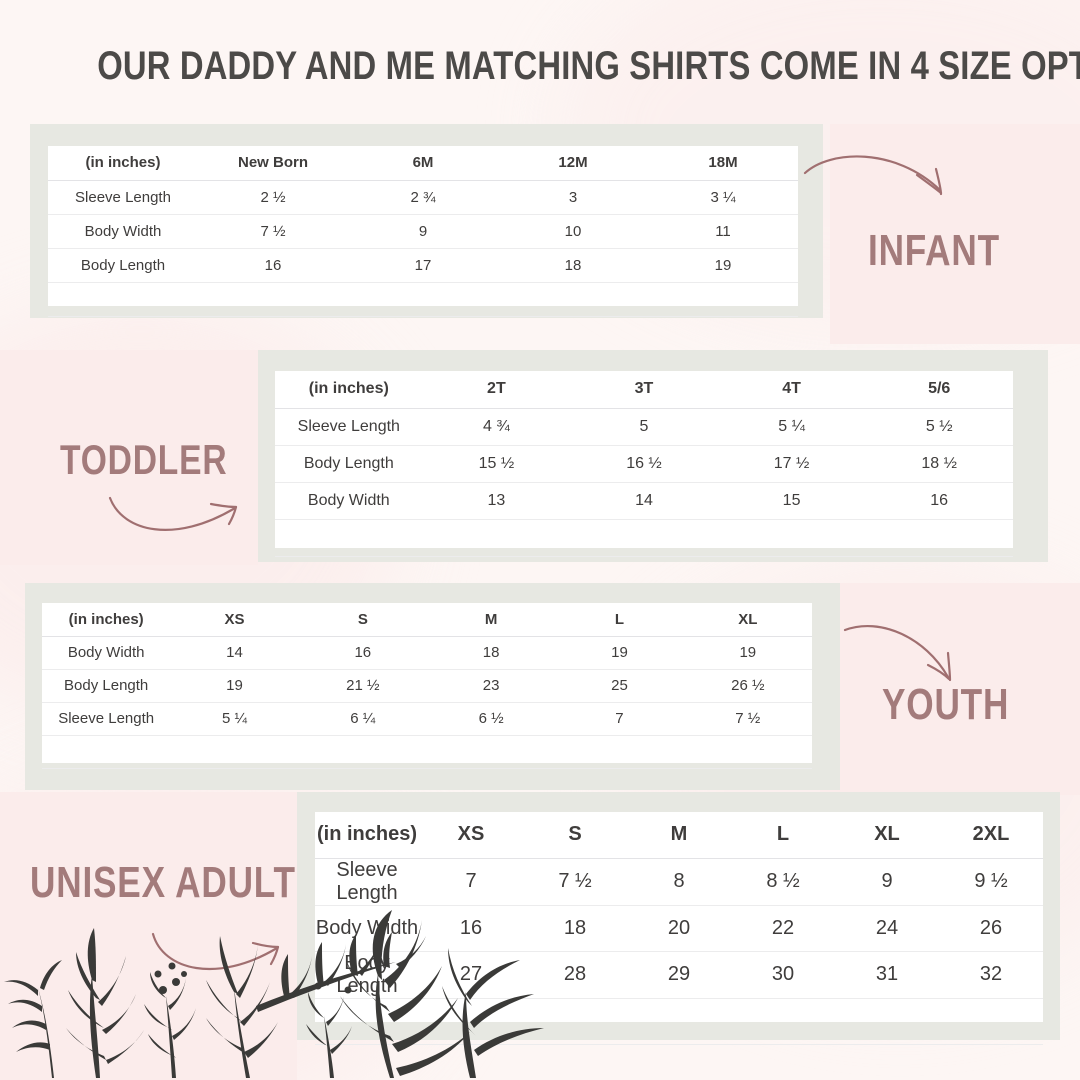 The image size is (1080, 1080). What do you see at coordinates (273, 163) in the screenshot?
I see `column-header: New Born` at bounding box center [273, 163].